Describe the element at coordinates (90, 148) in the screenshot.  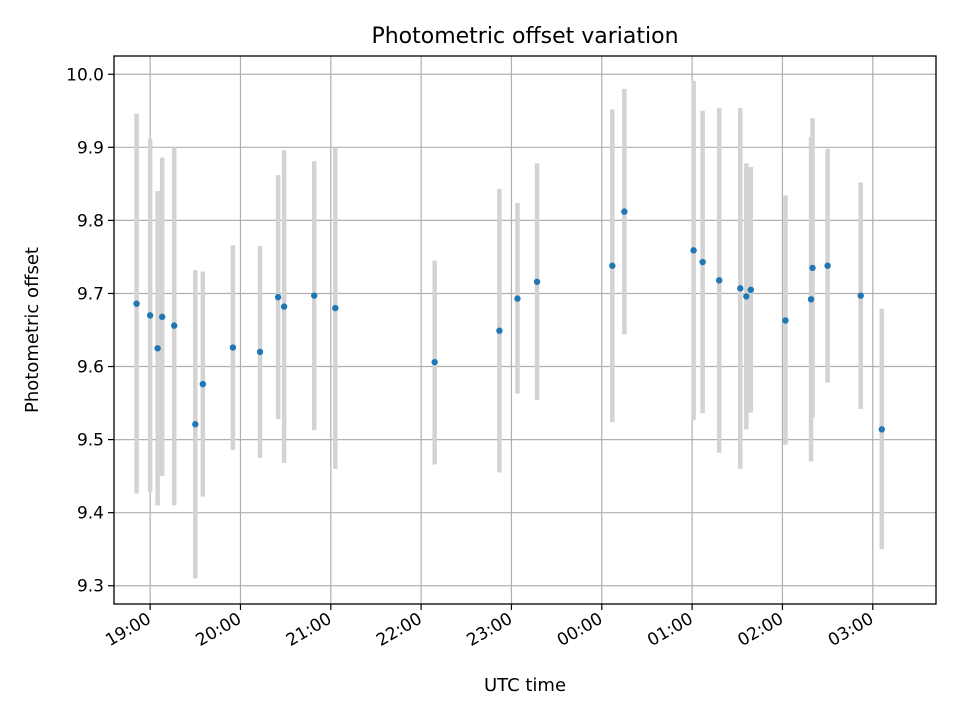
I see `y-tick-label: 9.9` at that location.